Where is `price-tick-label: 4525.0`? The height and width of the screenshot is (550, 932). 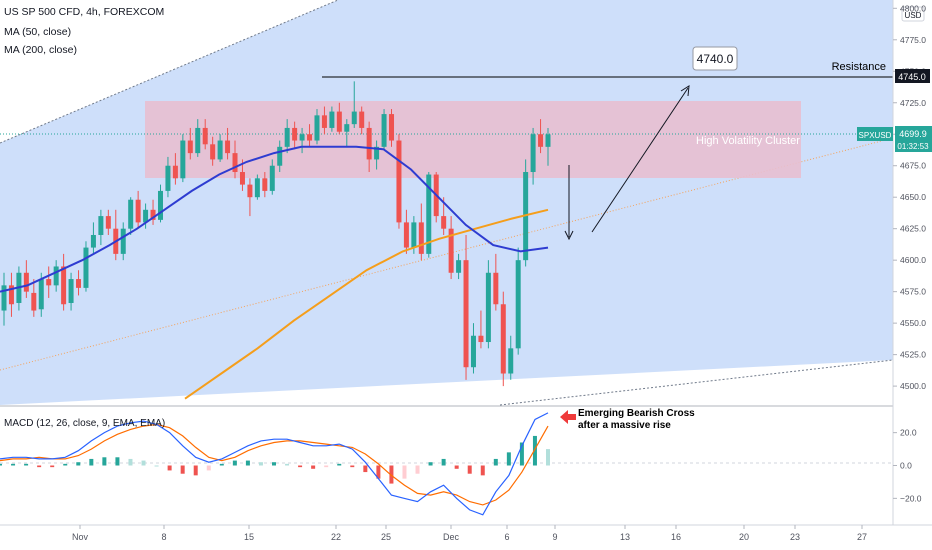 price-tick-label: 4525.0 is located at coordinates (913, 355).